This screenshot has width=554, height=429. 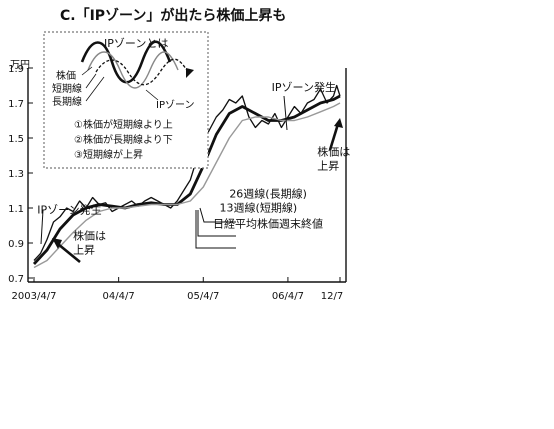 What do you see at coordinates (123, 124) in the screenshot?
I see `inset-condition-1: ①株価が短期線より上` at bounding box center [123, 124].